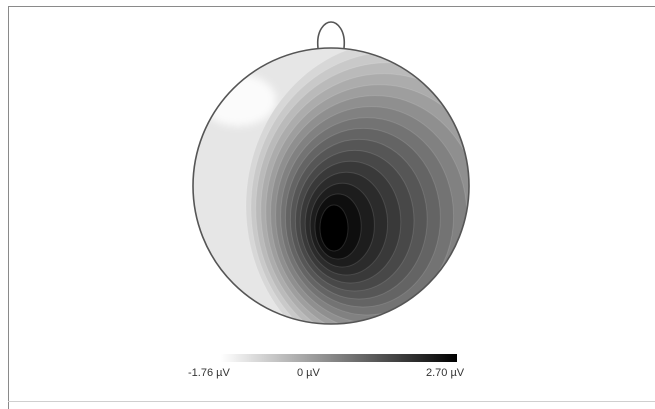 The width and height of the screenshot is (655, 409). Describe the element at coordinates (331, 401) in the screenshot. I see `frame-bottom-edge` at that location.